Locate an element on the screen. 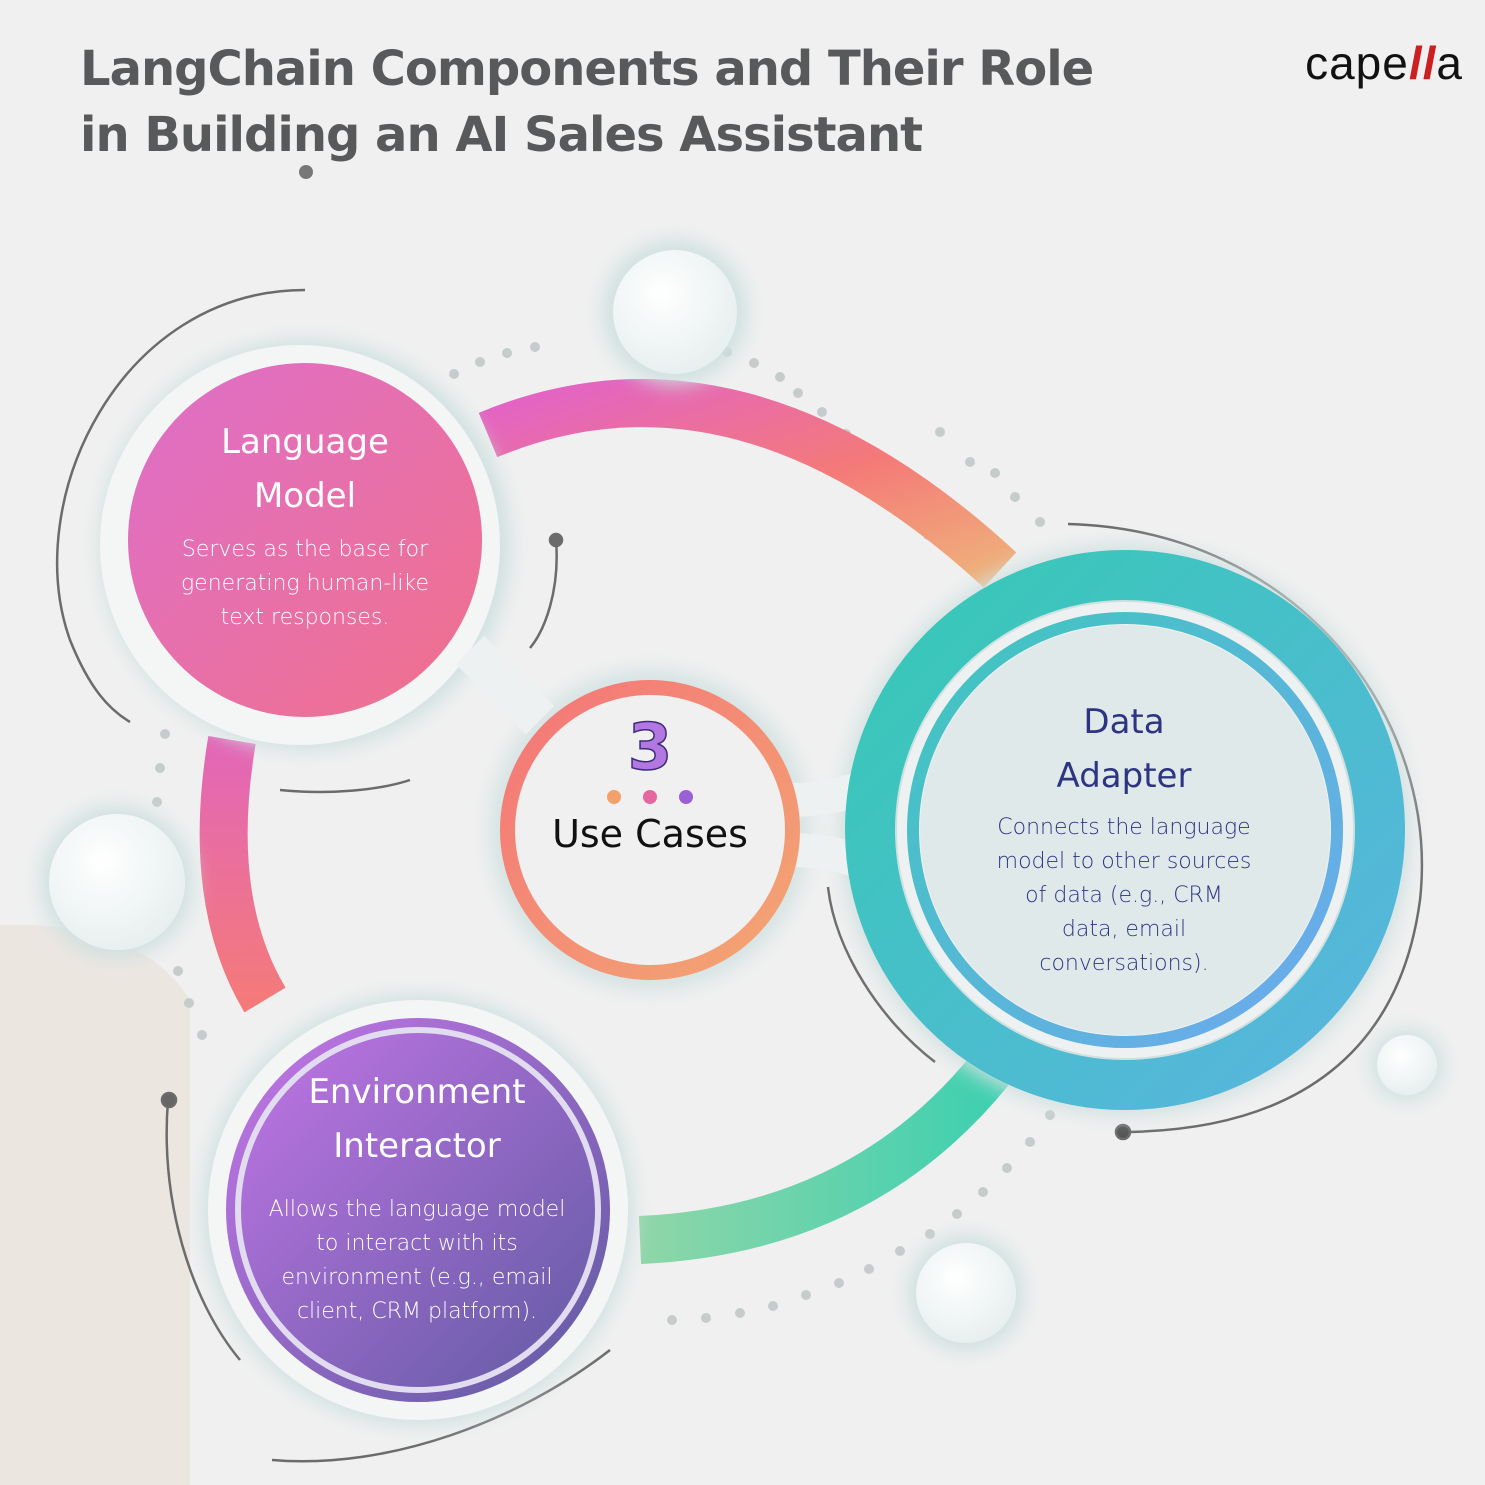  use-cases-label: Use Cases is located at coordinates (650, 834).